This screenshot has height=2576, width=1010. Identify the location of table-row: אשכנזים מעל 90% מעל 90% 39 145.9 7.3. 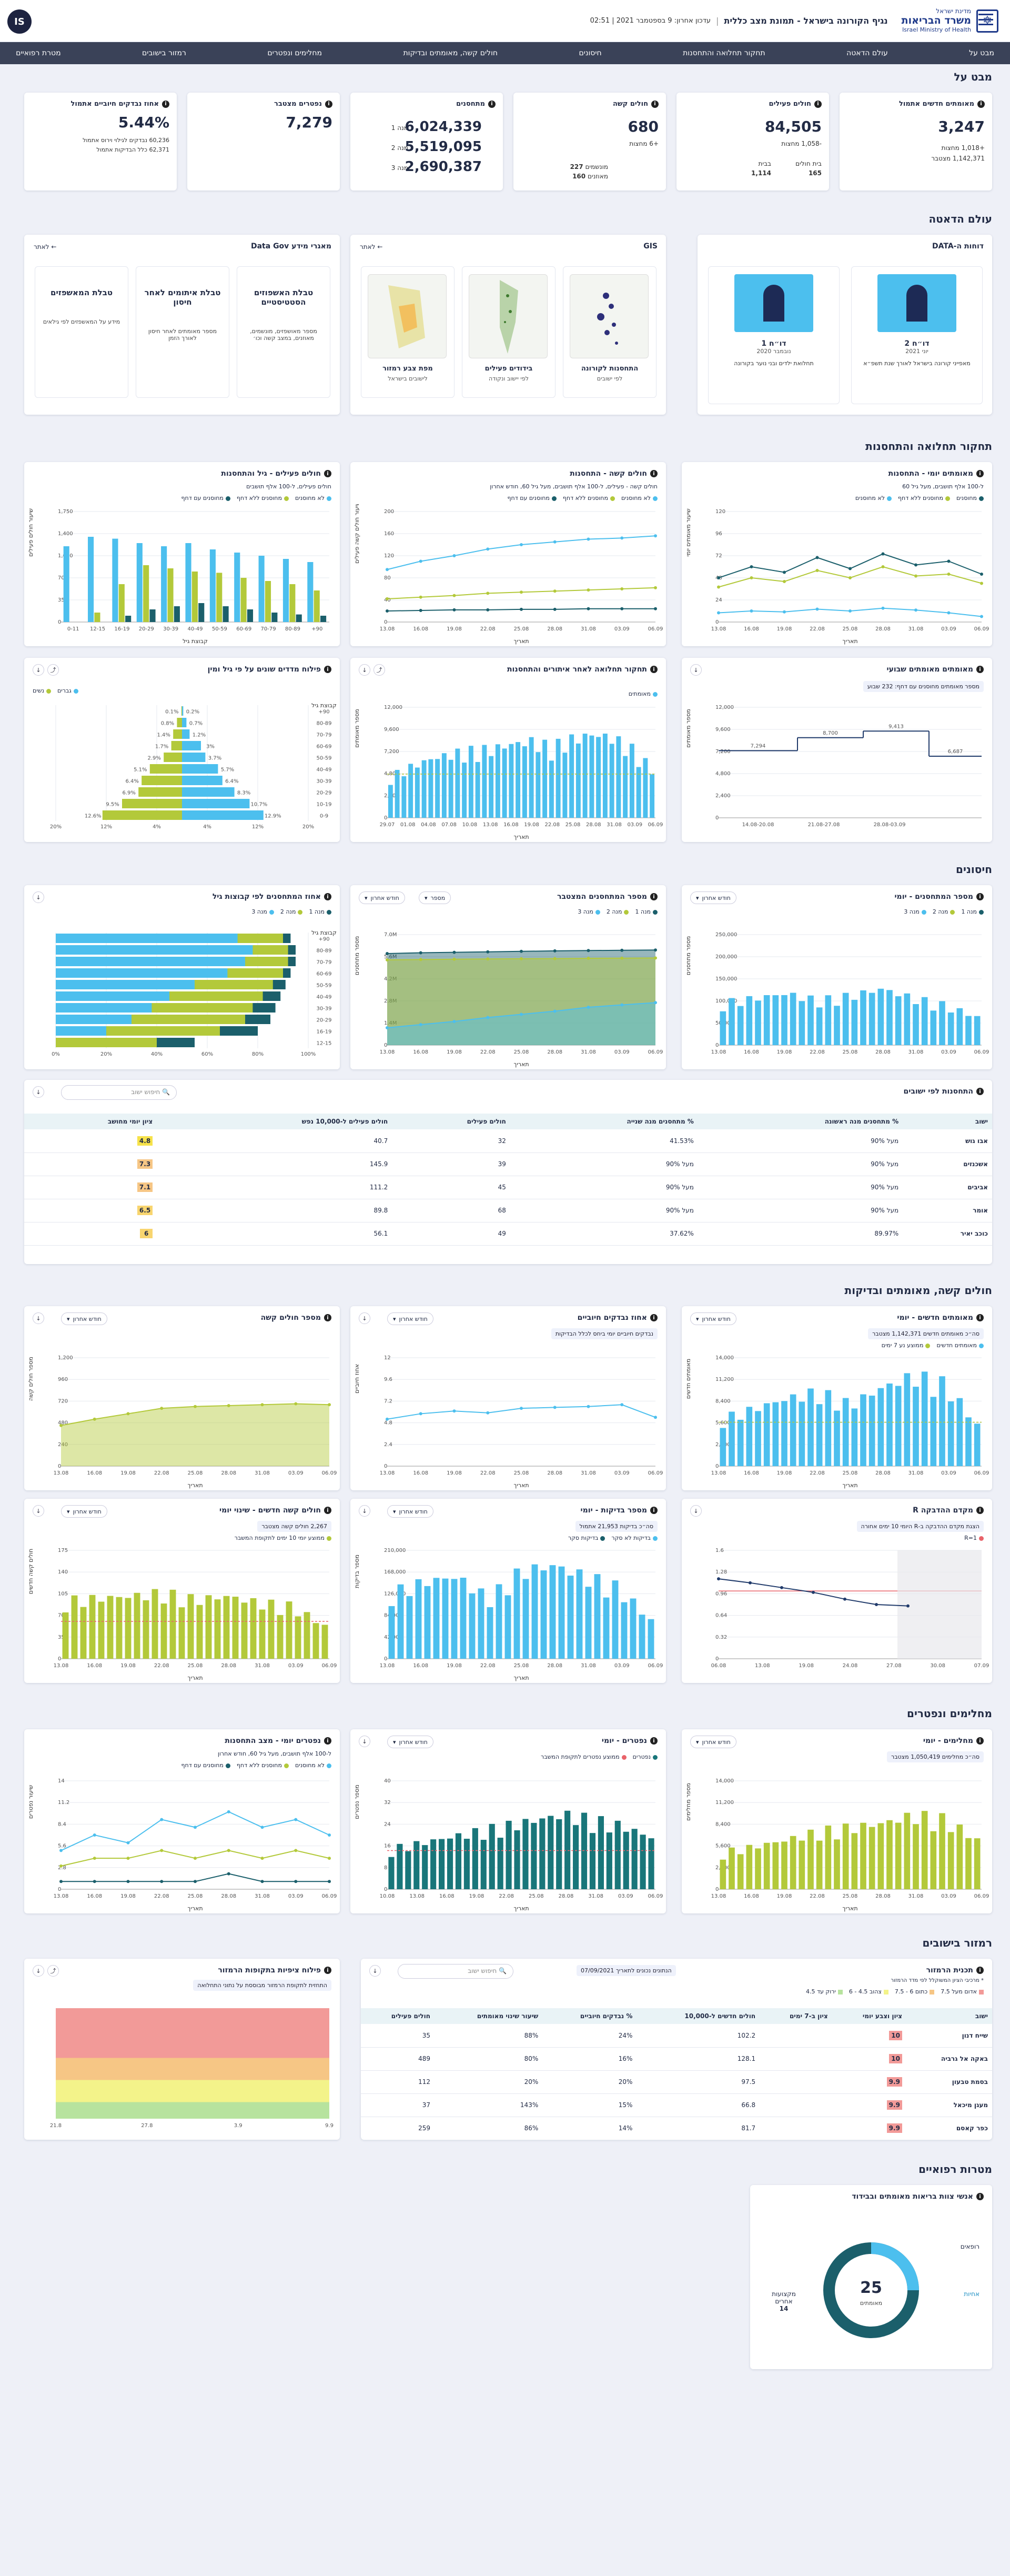
(508, 1164).